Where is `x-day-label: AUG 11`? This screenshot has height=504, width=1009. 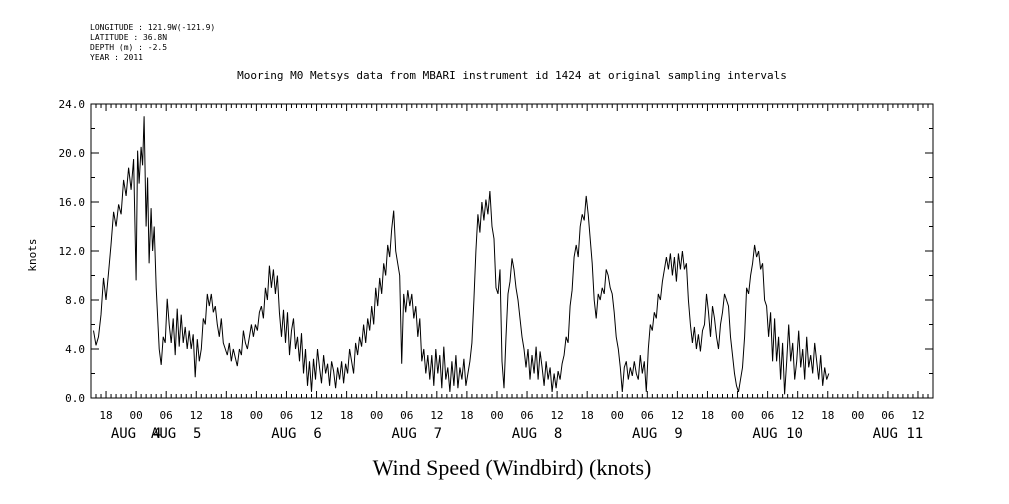 x-day-label: AUG 11 is located at coordinates (898, 434).